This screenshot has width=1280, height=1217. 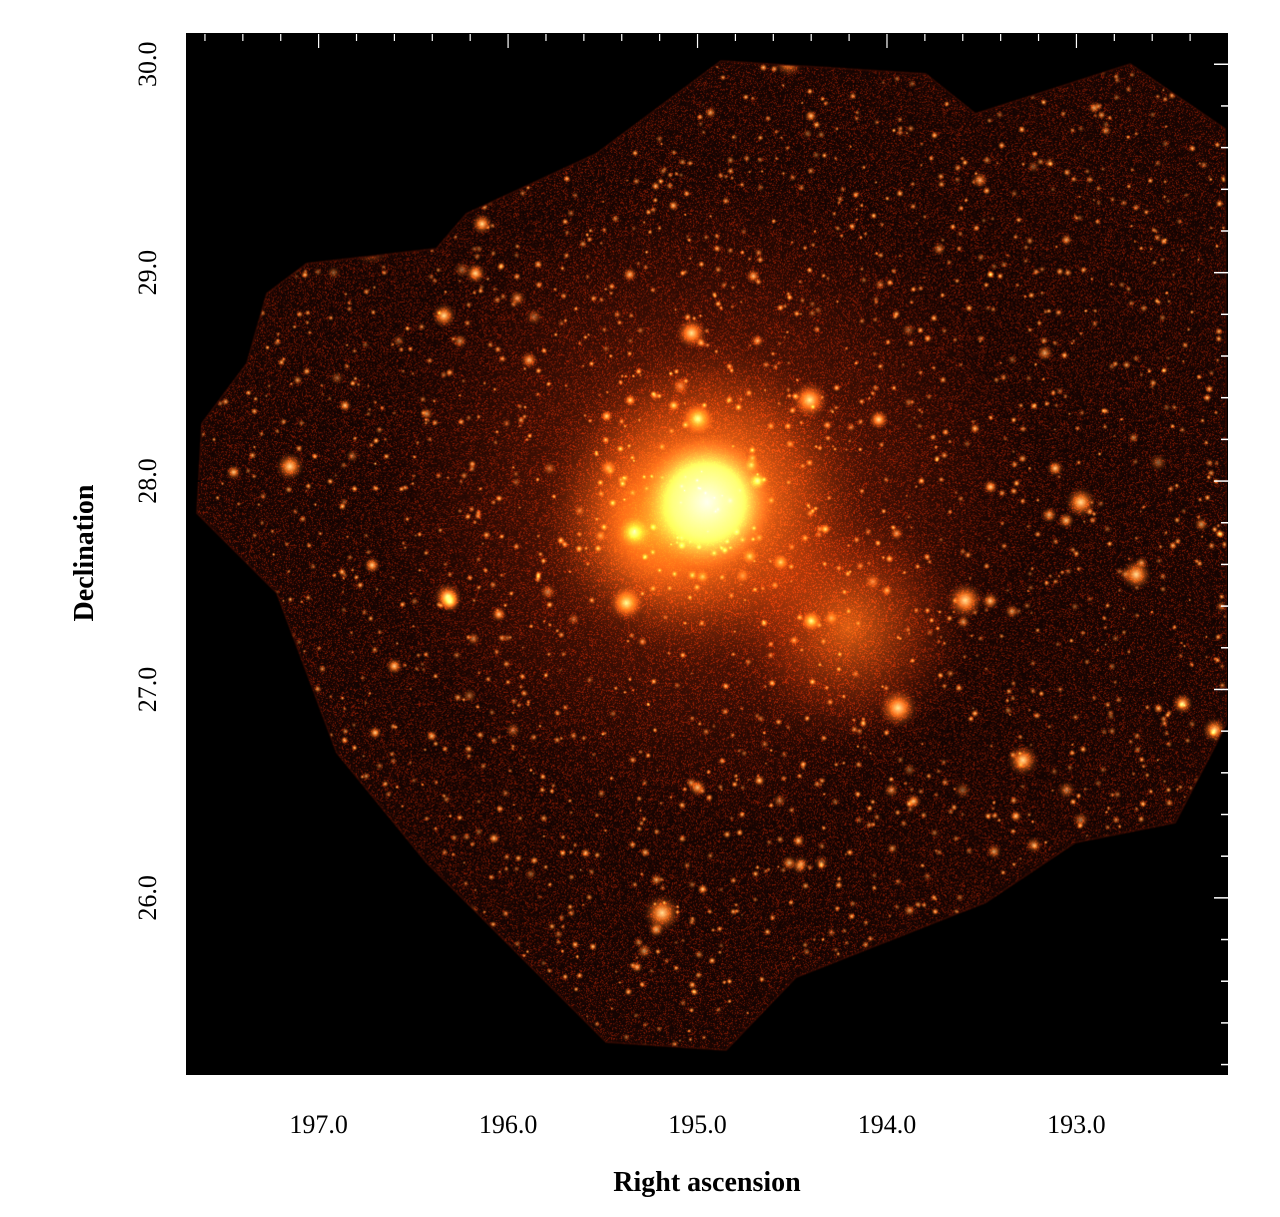 I want to click on y-tick-label: 27.0, so click(x=147, y=690).